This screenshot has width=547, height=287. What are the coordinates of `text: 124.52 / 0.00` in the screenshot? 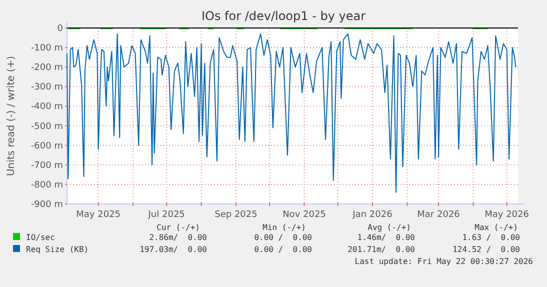 It's located at (486, 249).